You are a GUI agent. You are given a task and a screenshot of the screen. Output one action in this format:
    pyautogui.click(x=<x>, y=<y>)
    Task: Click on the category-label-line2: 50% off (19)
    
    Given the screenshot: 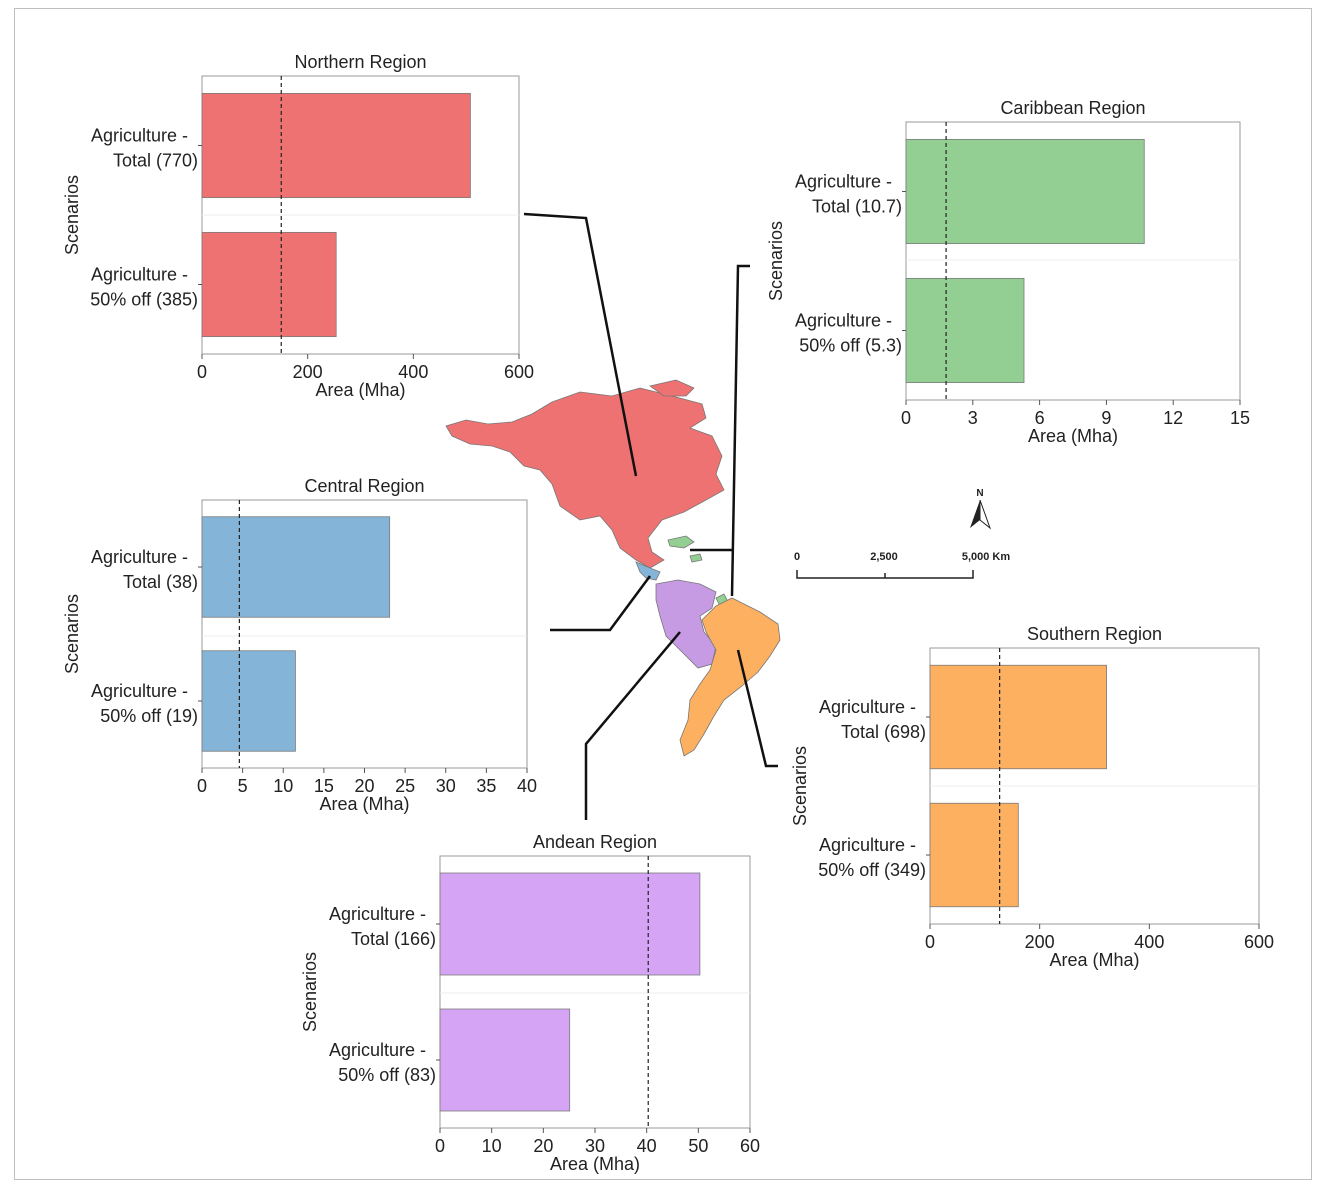 What is the action you would take?
    pyautogui.click(x=149, y=716)
    